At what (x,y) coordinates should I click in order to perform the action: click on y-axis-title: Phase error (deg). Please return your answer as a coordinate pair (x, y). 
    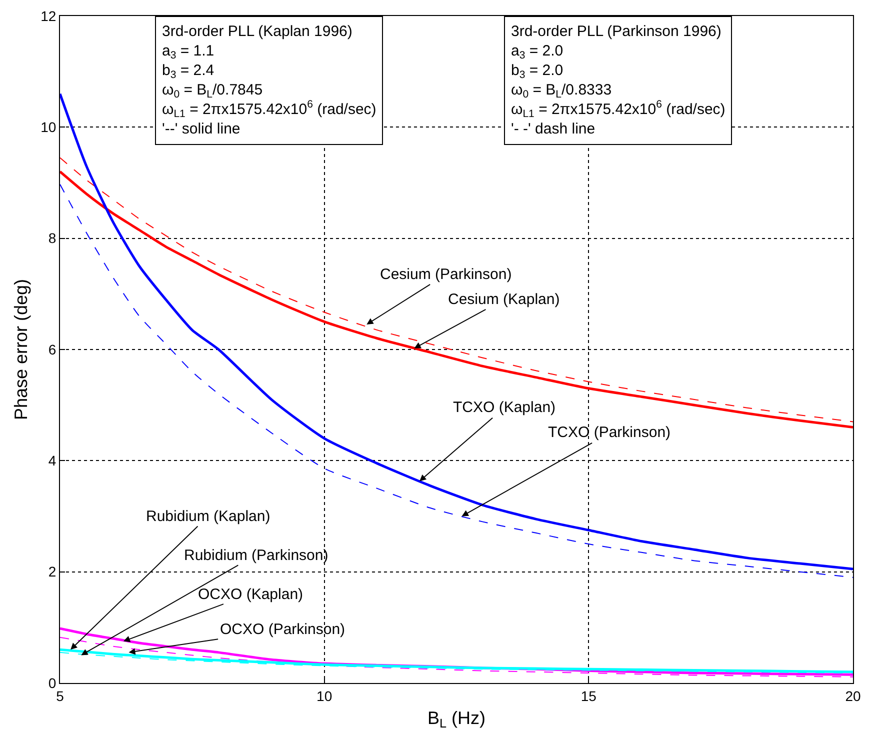
    Looking at the image, I should click on (20, 349).